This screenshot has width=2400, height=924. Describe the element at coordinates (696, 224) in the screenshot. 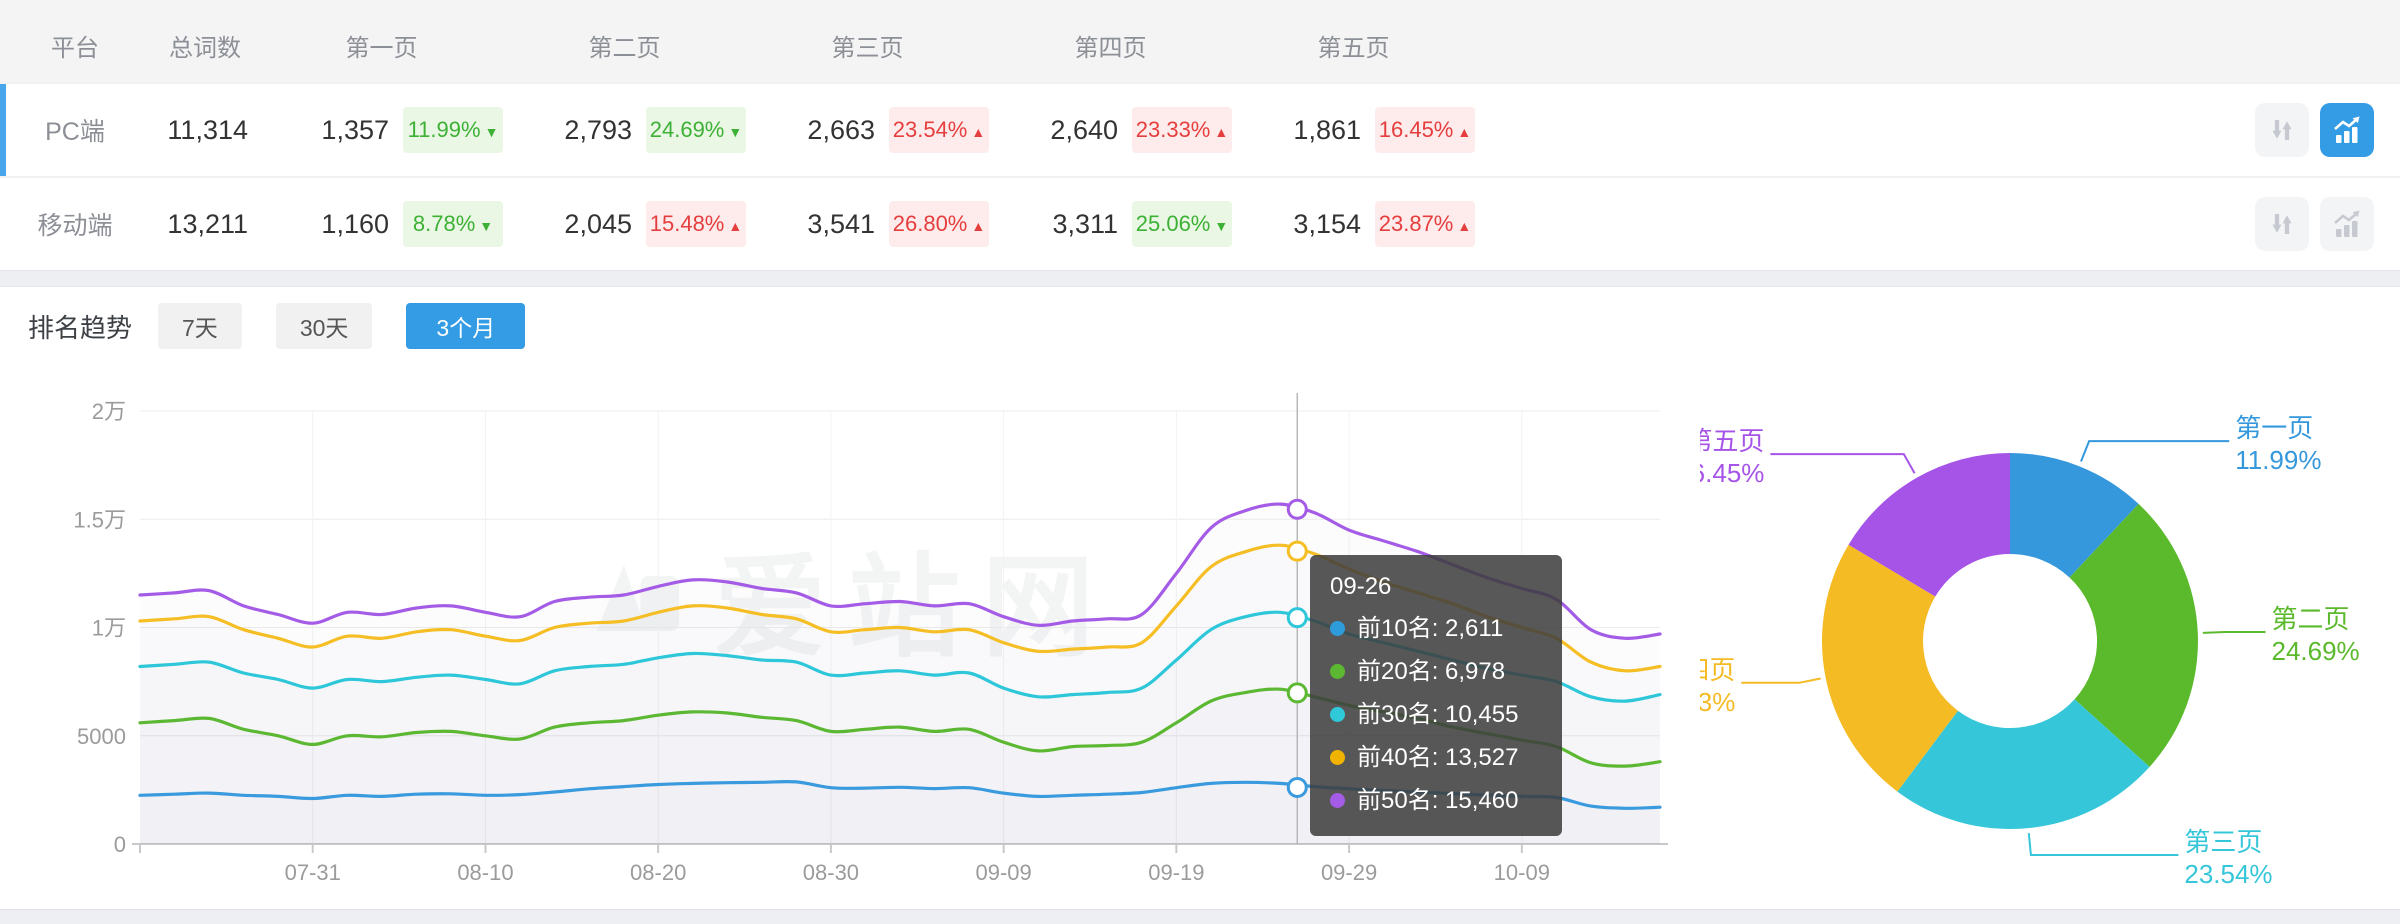

I see `page2-change-badge: 15.48% ▲` at that location.